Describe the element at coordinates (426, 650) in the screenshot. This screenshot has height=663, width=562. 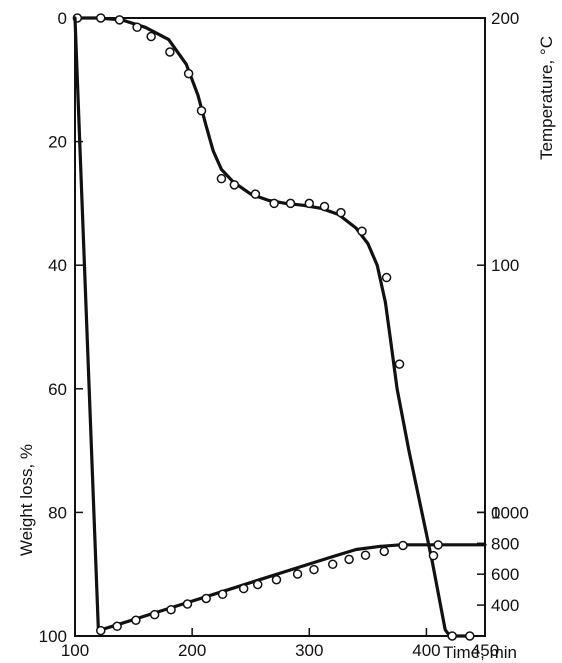
I see `x-tick-label: 400` at that location.